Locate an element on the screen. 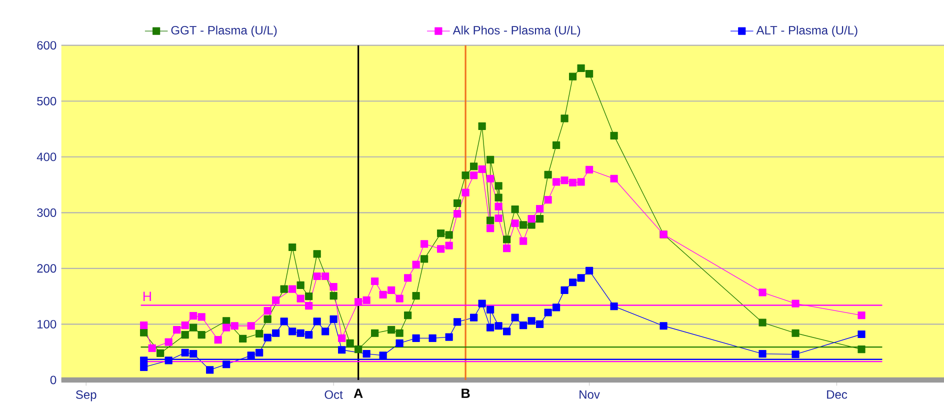 The width and height of the screenshot is (944, 416). x-tick-label: Nov is located at coordinates (590, 394).